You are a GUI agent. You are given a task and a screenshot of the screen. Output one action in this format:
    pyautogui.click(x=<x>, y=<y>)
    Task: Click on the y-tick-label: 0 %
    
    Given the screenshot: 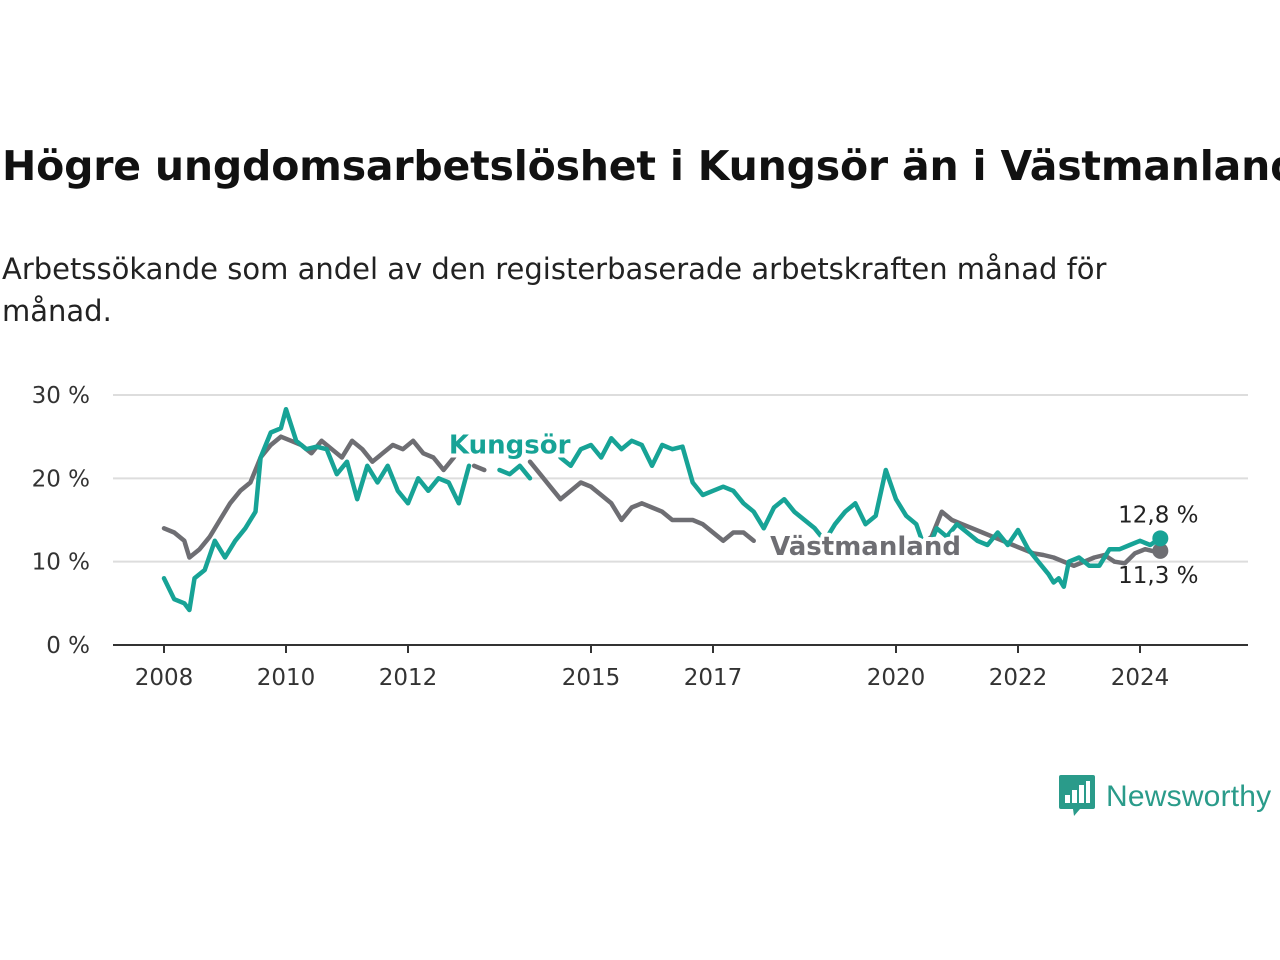 What is the action you would take?
    pyautogui.click(x=68, y=646)
    